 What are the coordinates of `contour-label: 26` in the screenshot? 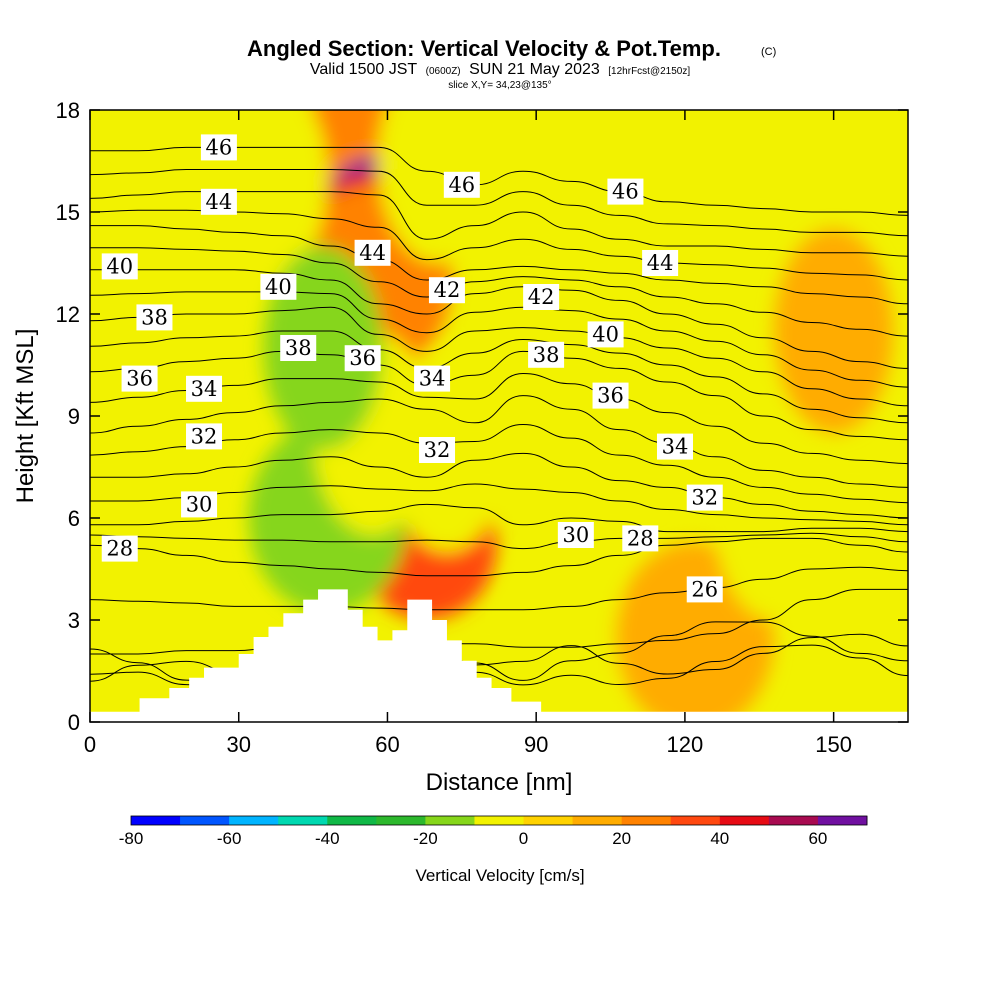 It's located at (704, 589).